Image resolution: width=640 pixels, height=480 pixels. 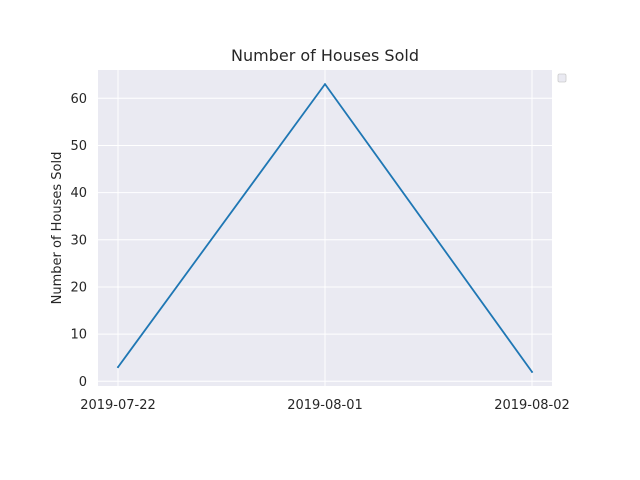 I want to click on y-axis-label: Number of Houses Sold, so click(x=57, y=228).